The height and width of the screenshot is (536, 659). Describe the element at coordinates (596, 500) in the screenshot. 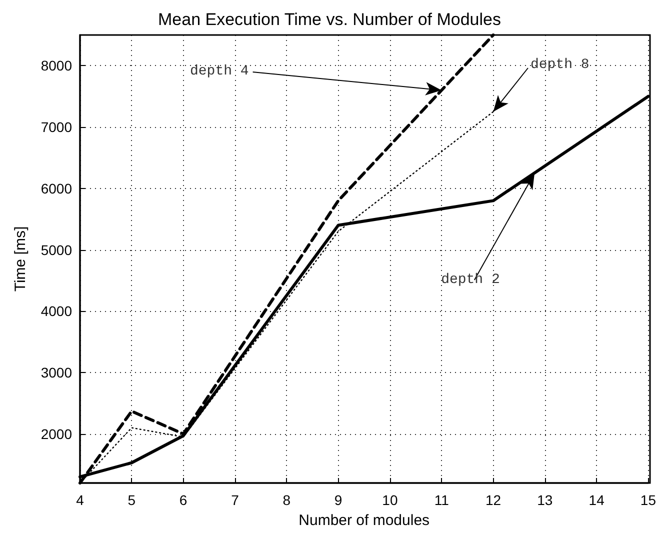

I see `x-tick-label: 14` at that location.